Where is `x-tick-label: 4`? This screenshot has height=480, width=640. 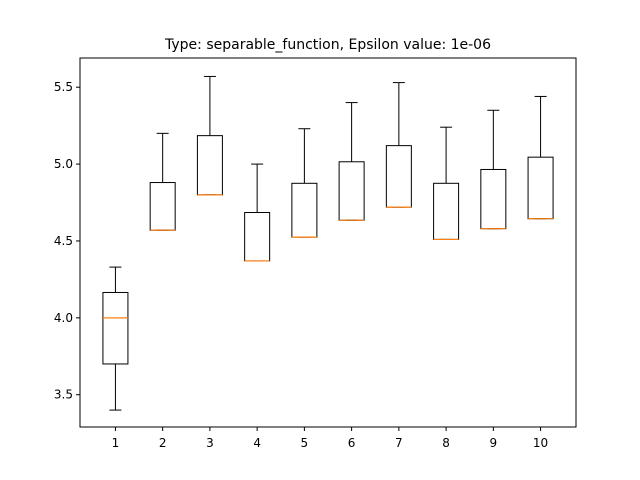 x-tick-label: 4 is located at coordinates (257, 443).